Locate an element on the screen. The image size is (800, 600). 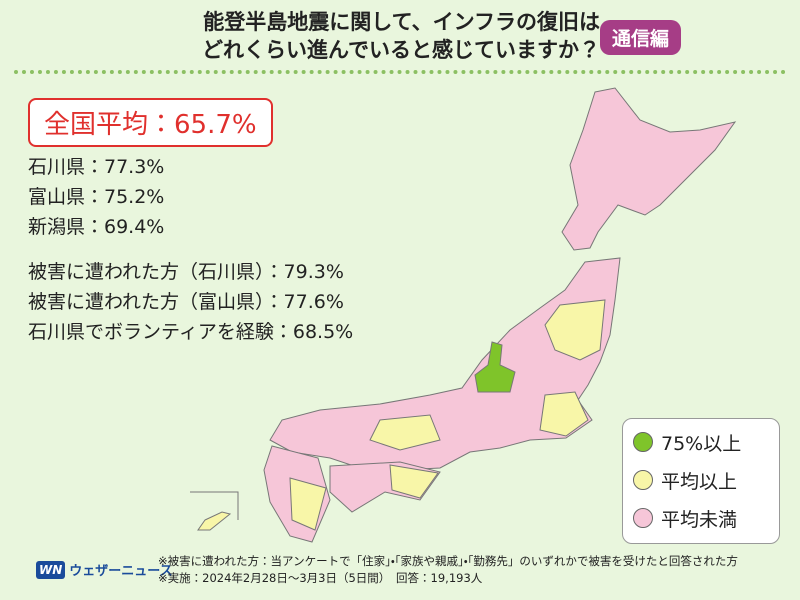
logo: WN ウェザーニュース is located at coordinates (104, 569).